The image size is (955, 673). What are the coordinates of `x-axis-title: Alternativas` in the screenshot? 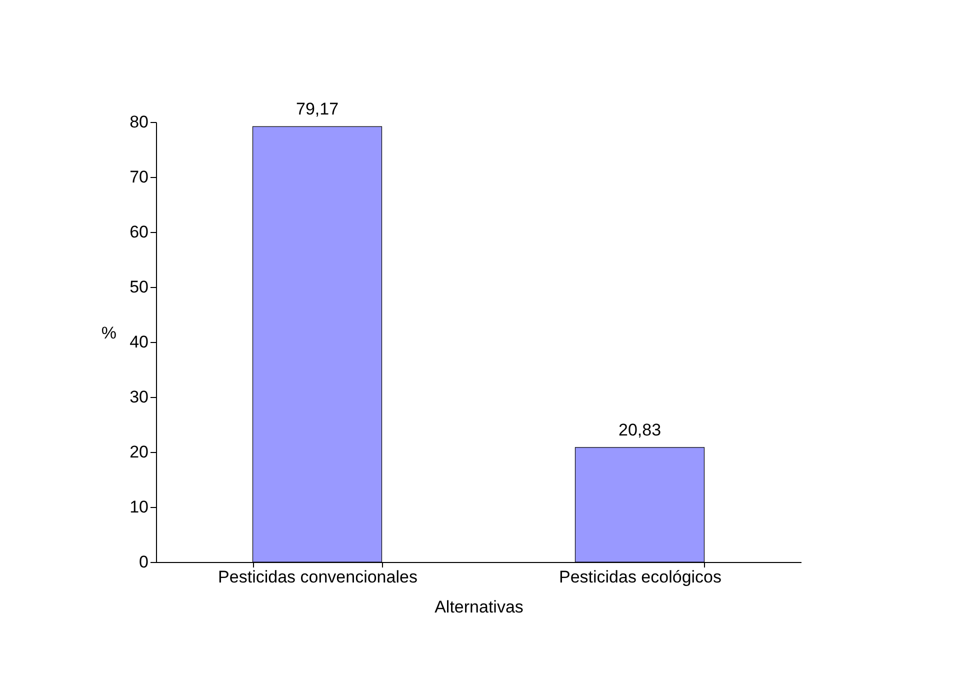 It's located at (479, 607).